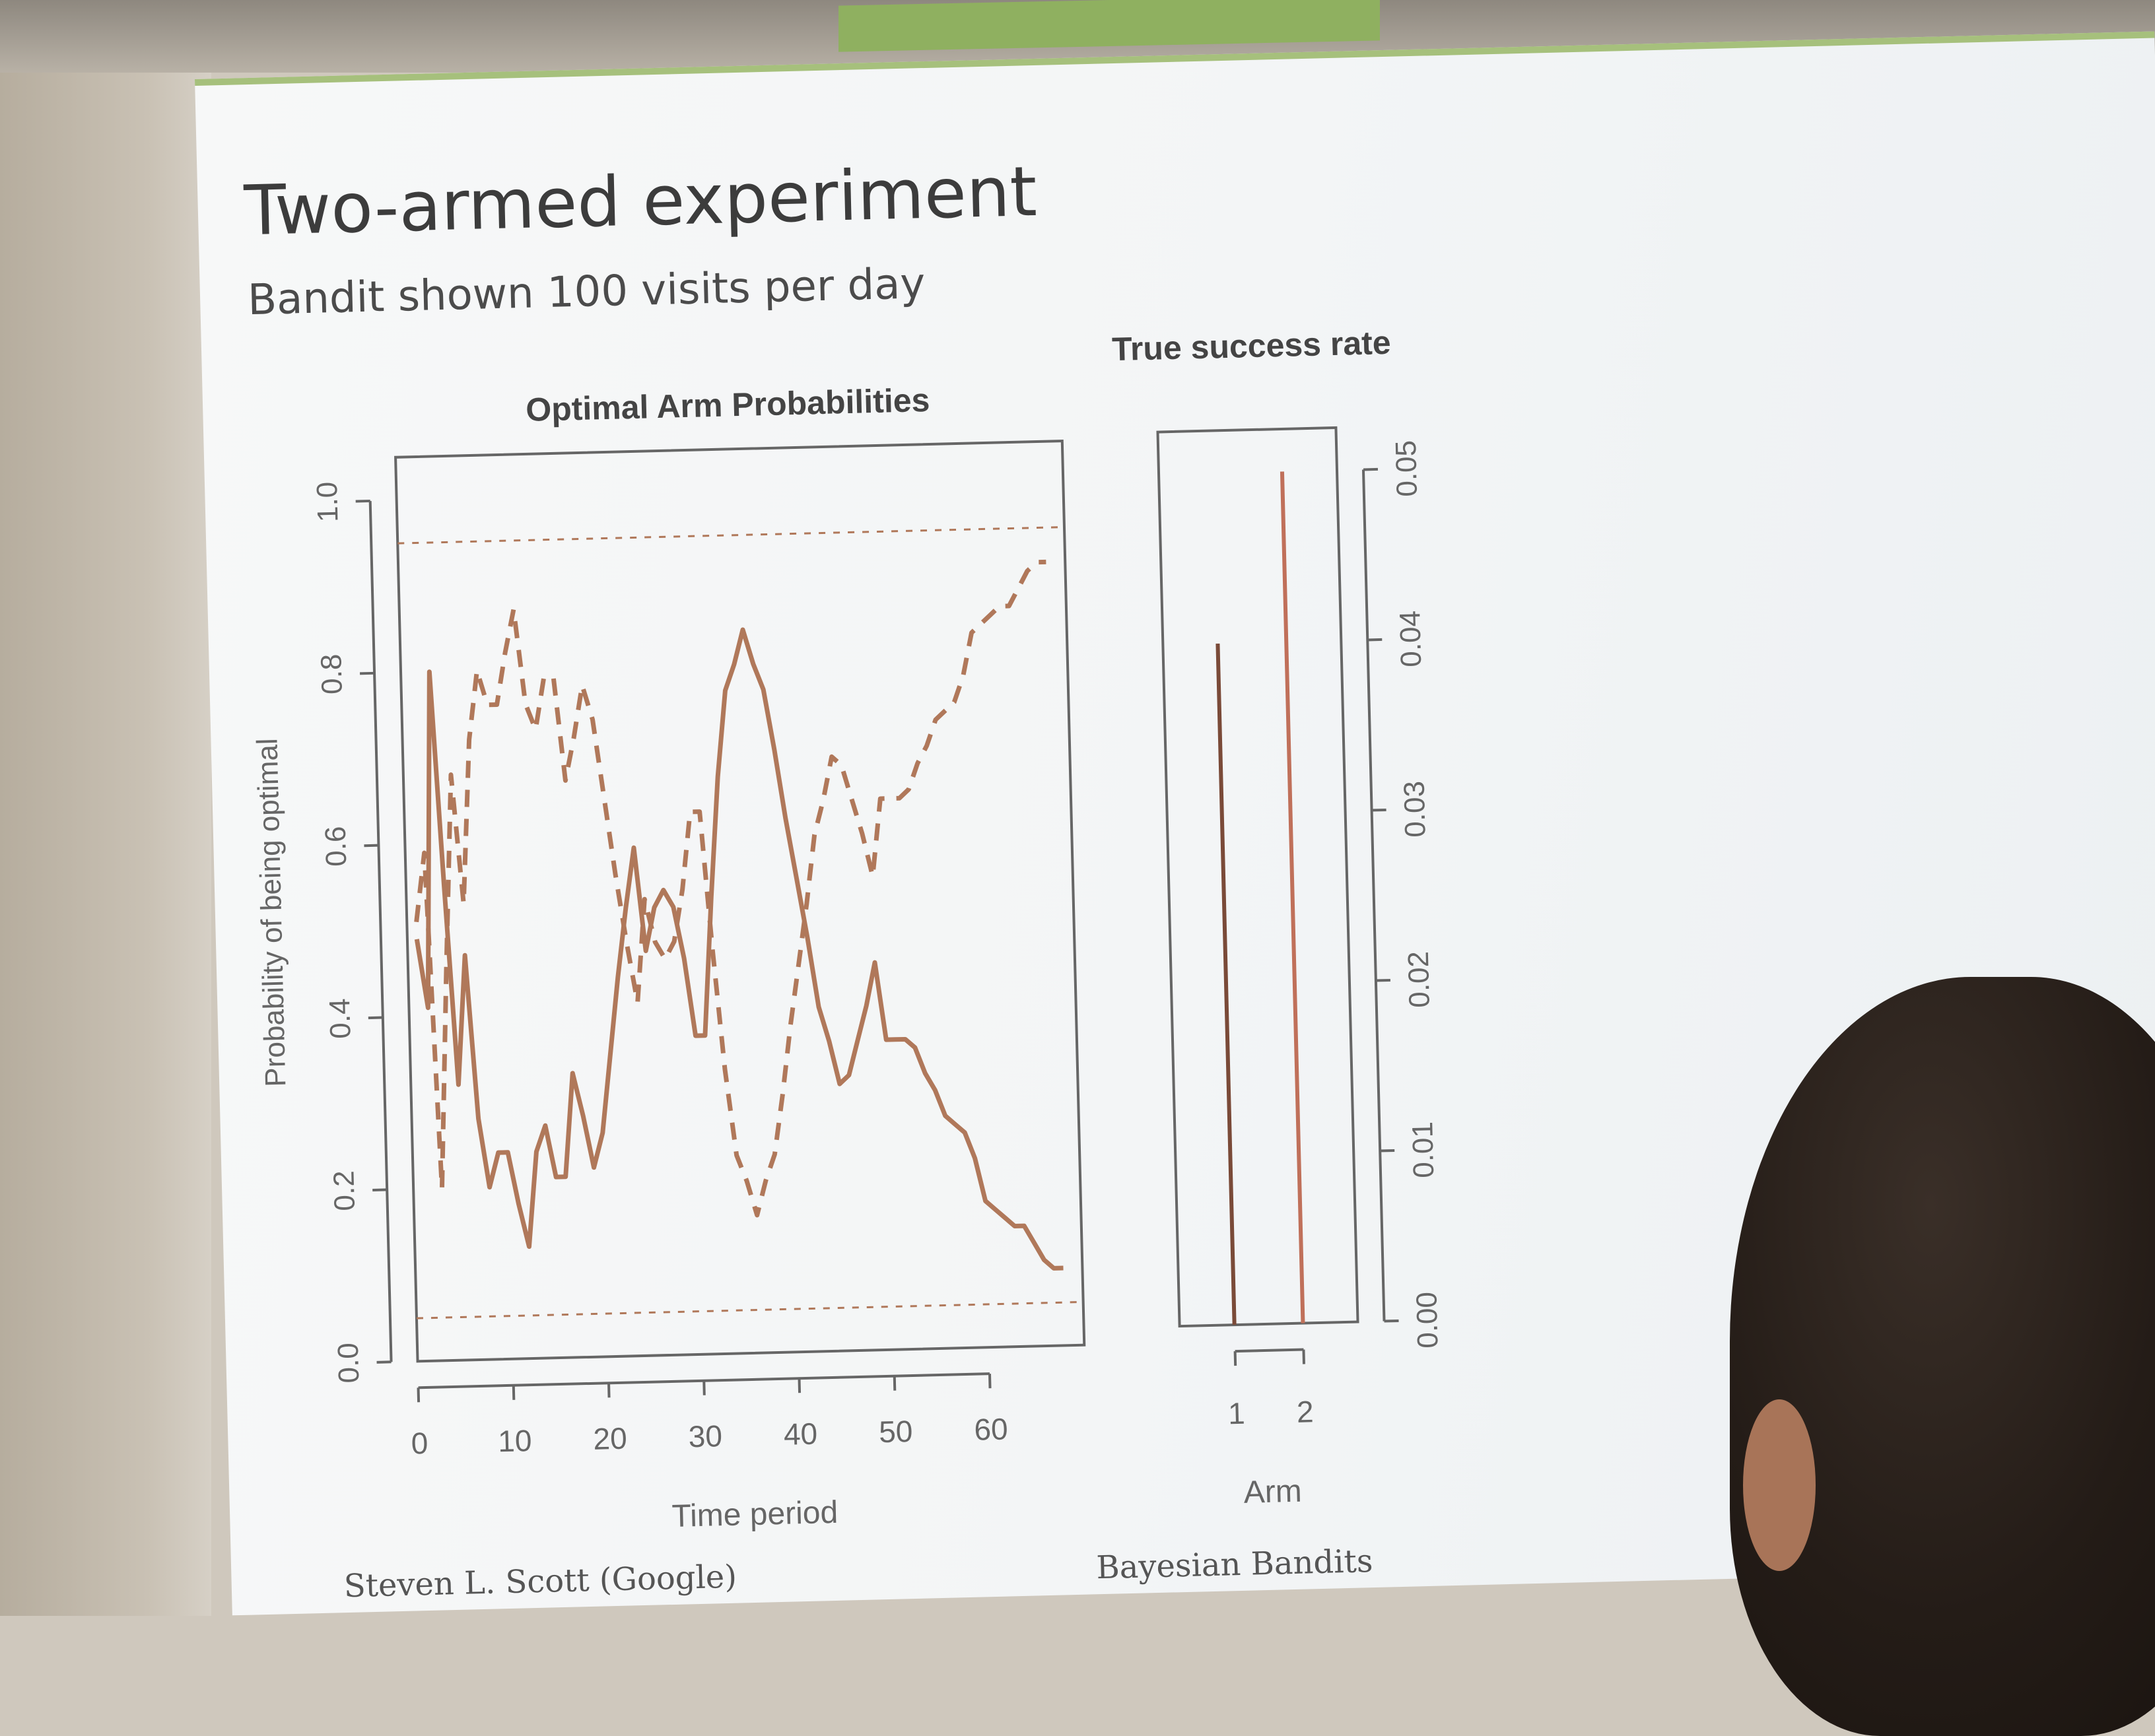  What do you see at coordinates (1406, 468) in the screenshot?
I see `y-tick-label-right-0.05: 0.05` at bounding box center [1406, 468].